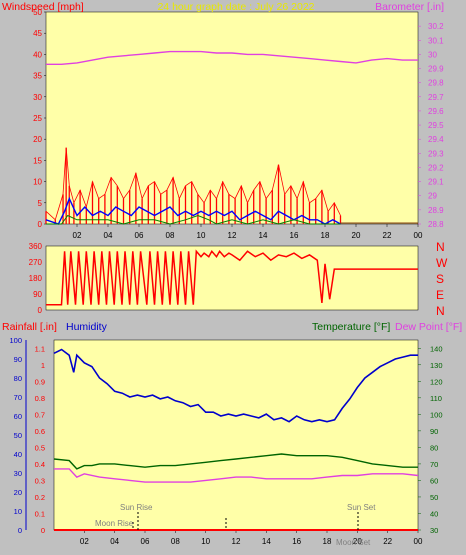 The width and height of the screenshot is (466, 555). What do you see at coordinates (440, 295) in the screenshot?
I see `direction-compass-label: E` at bounding box center [440, 295].